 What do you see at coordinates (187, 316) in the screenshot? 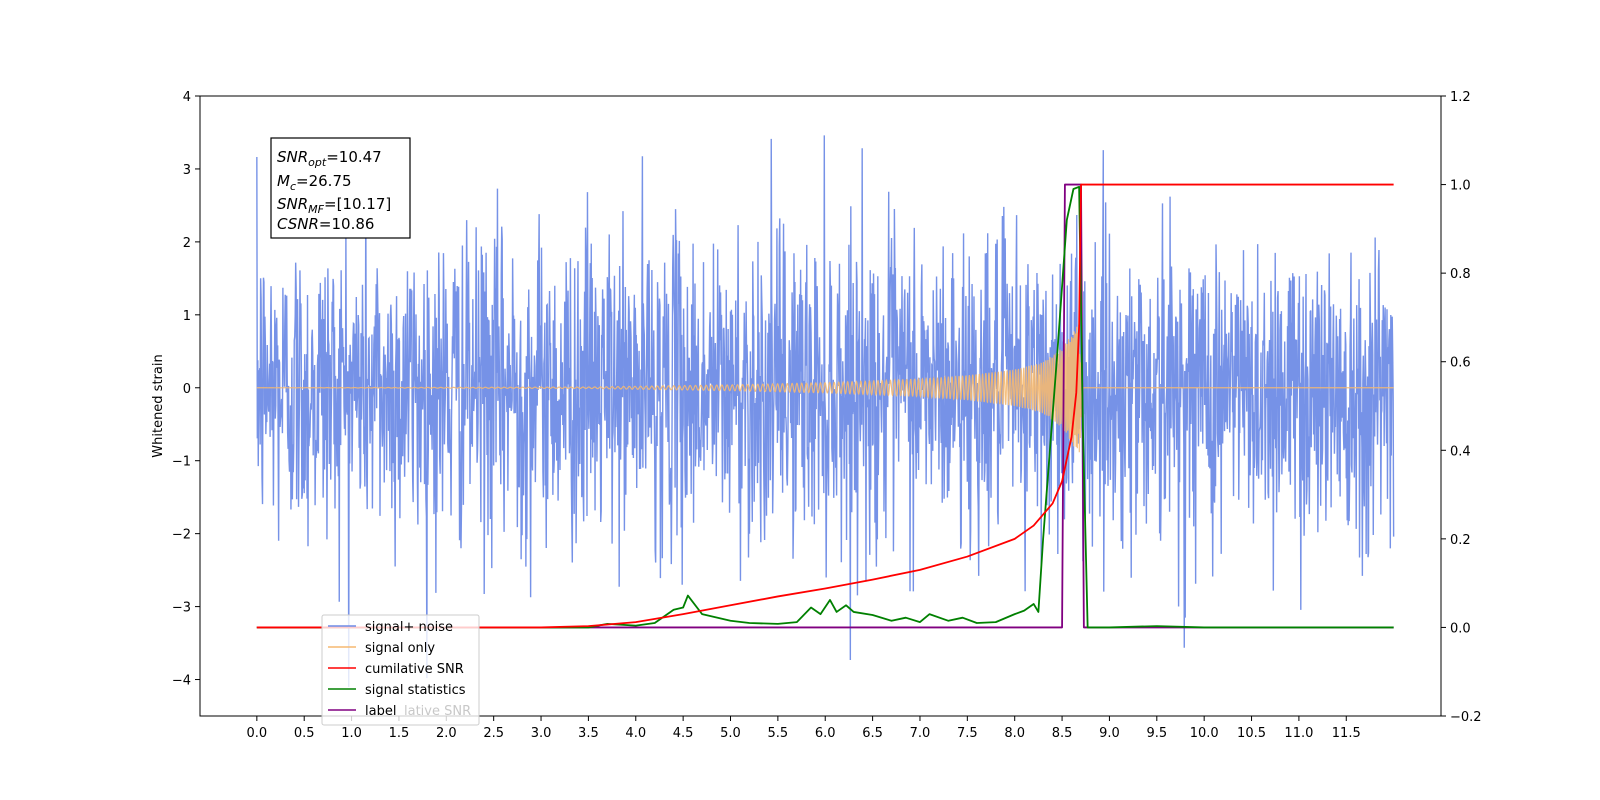
I see `y-left-tick-label: 1` at bounding box center [187, 316].